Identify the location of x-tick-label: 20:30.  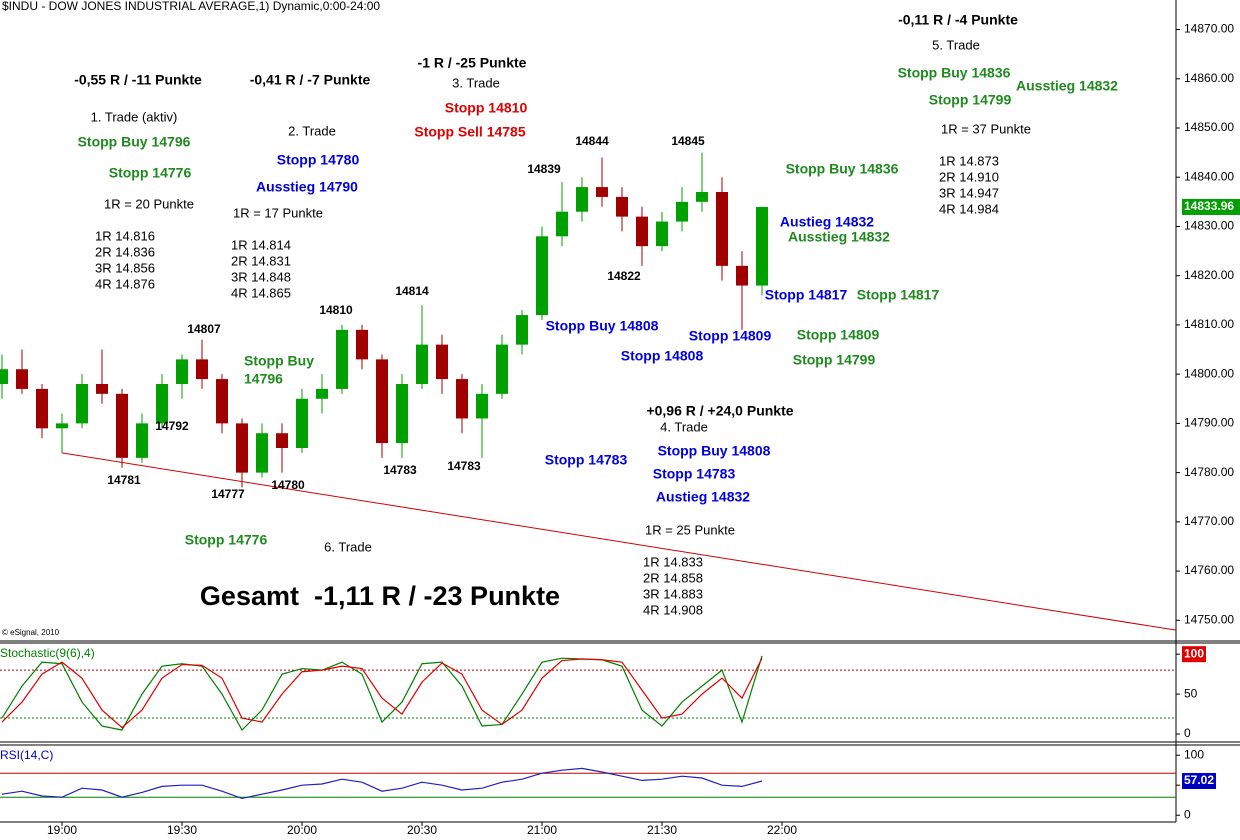
(422, 830).